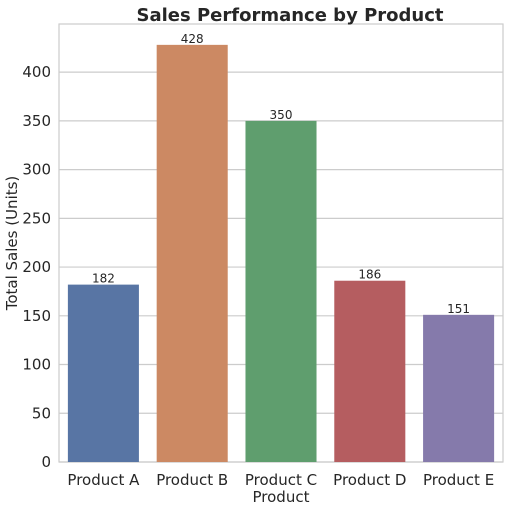 This screenshot has height=512, width=512. Describe the element at coordinates (41, 413) in the screenshot. I see `y-tick-label: 50` at that location.